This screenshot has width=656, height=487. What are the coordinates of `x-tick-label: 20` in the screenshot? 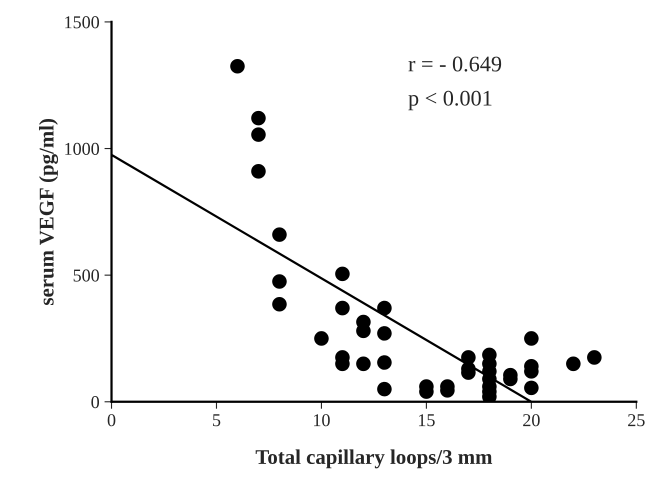 It's located at (531, 420).